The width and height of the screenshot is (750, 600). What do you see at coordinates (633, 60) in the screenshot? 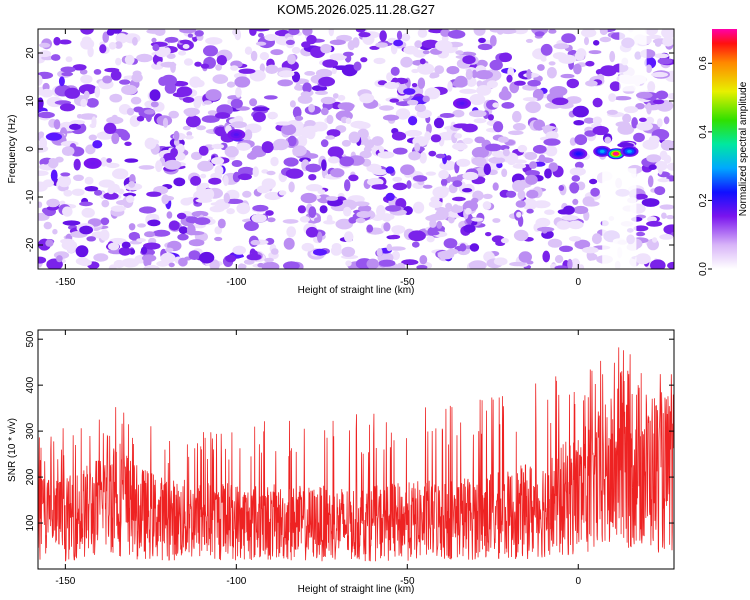
I see `spectrogram-gap` at bounding box center [633, 60].